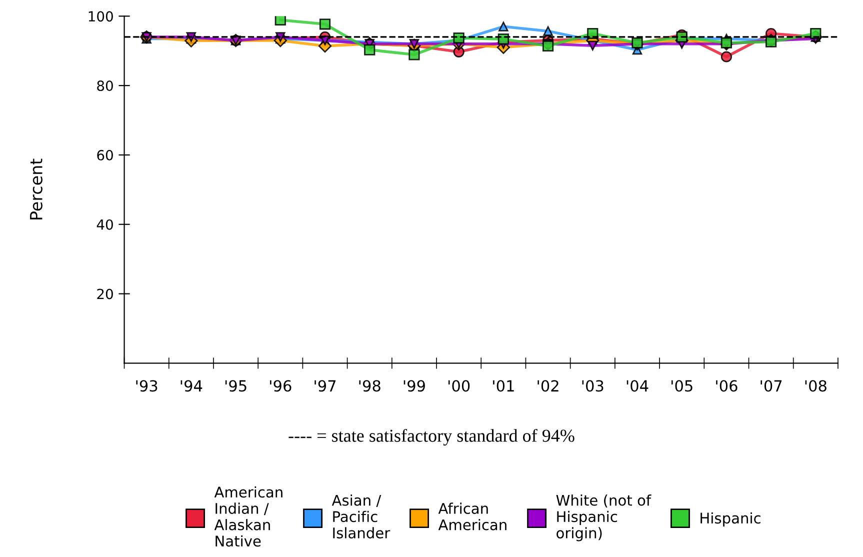 Image resolution: width=863 pixels, height=557 pixels. What do you see at coordinates (281, 386) in the screenshot?
I see `x-tick-label: '96` at bounding box center [281, 386].